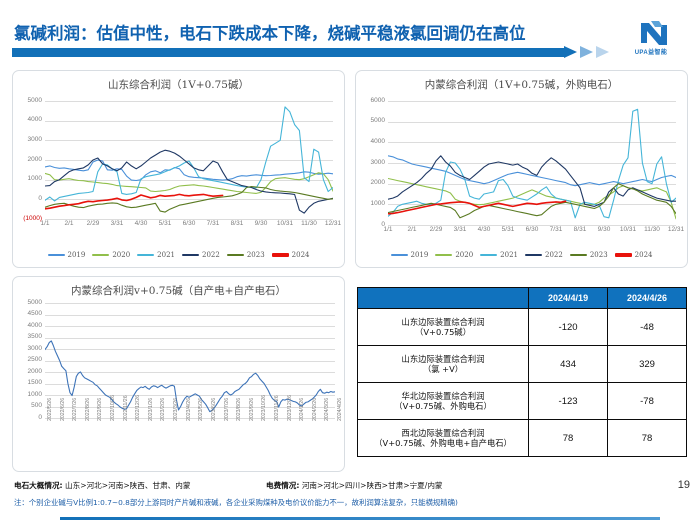  Describe the element at coordinates (251, 409) in the screenshot. I see `x-axis-tick: 2023/9/26` at that location.